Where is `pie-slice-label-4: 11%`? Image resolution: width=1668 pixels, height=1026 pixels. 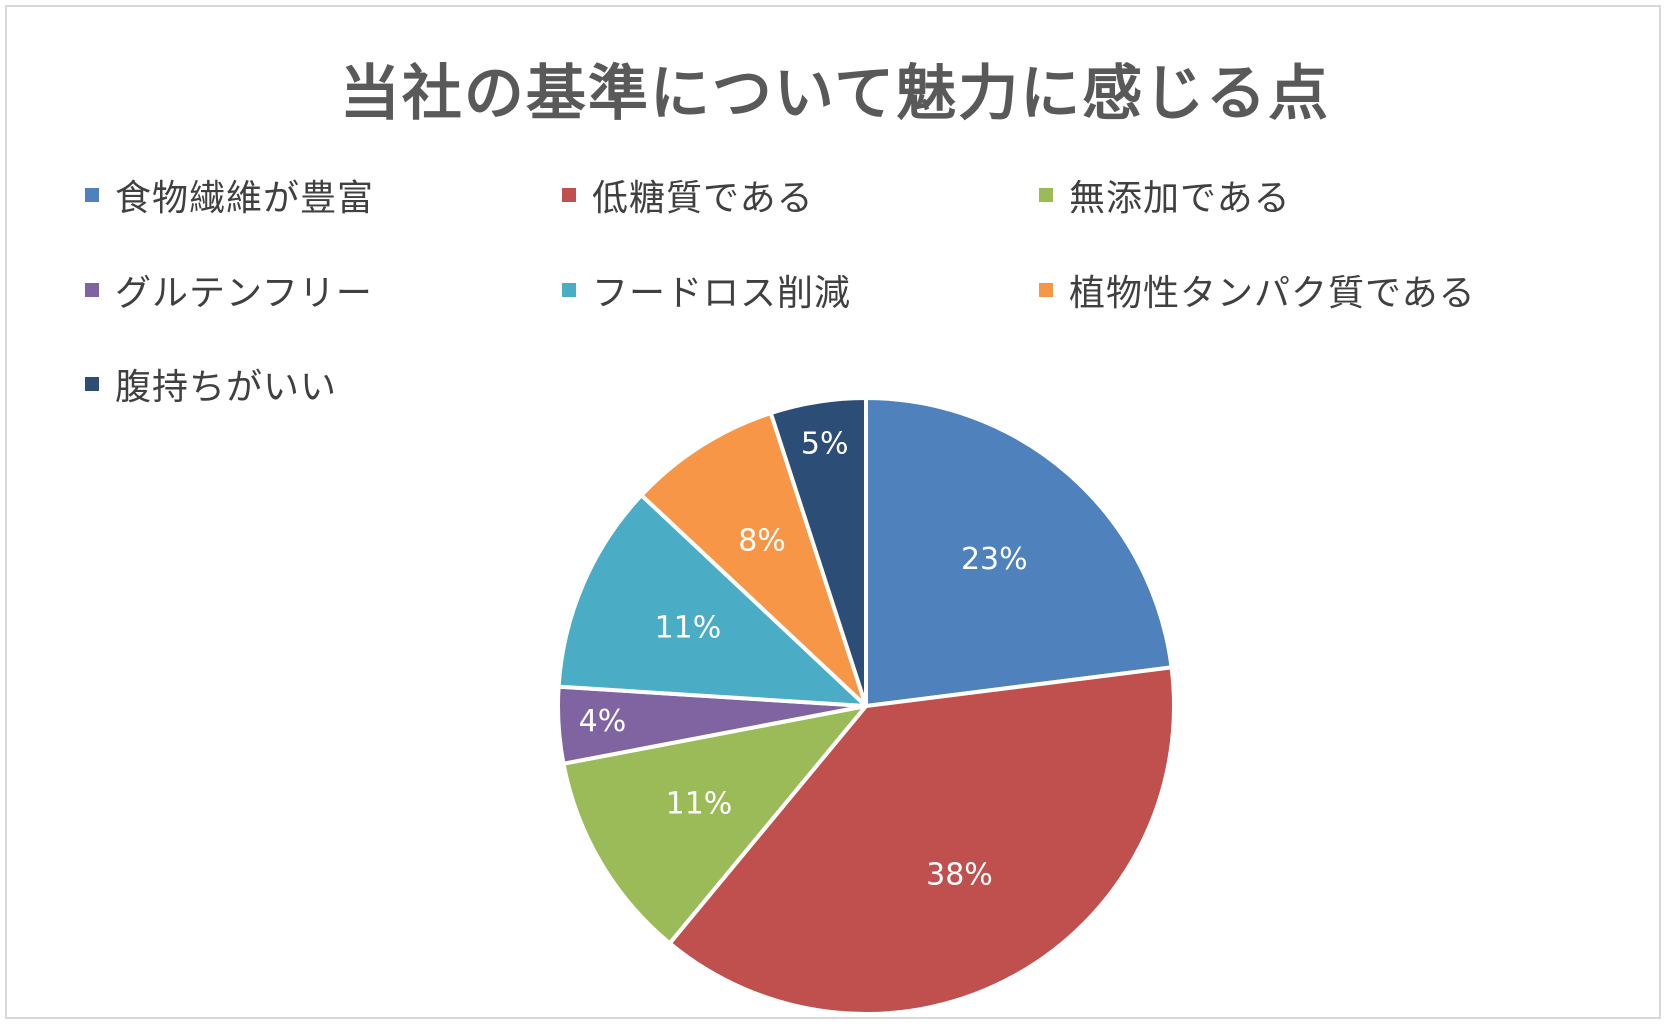 pie-slice-label-4: 11% is located at coordinates (688, 627).